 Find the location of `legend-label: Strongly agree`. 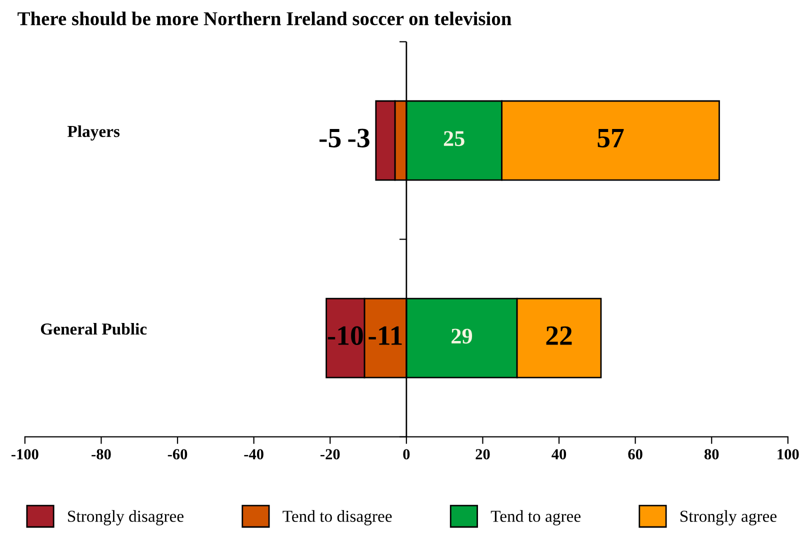

legend-label: Strongly agree is located at coordinates (728, 518).